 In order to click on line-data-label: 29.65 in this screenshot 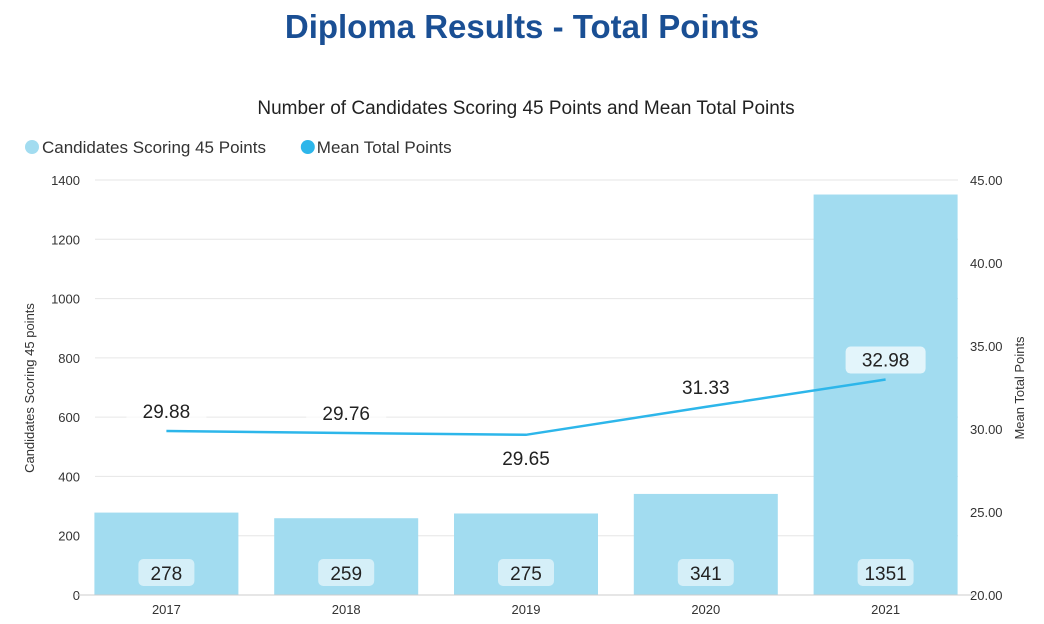, I will do `click(526, 459)`.